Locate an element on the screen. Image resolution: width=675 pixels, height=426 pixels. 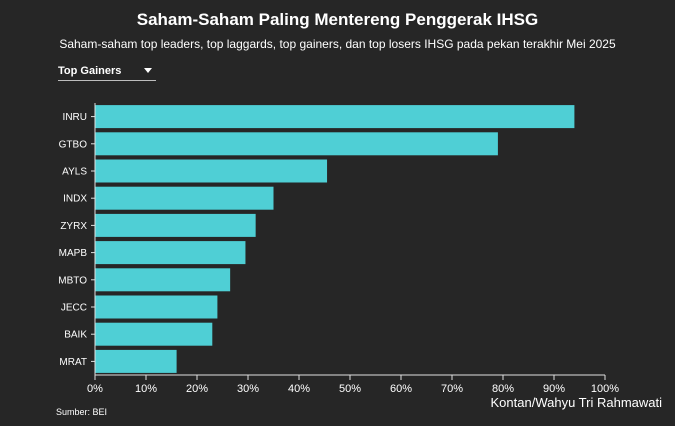
x-tick-label: 60% is located at coordinates (401, 389).